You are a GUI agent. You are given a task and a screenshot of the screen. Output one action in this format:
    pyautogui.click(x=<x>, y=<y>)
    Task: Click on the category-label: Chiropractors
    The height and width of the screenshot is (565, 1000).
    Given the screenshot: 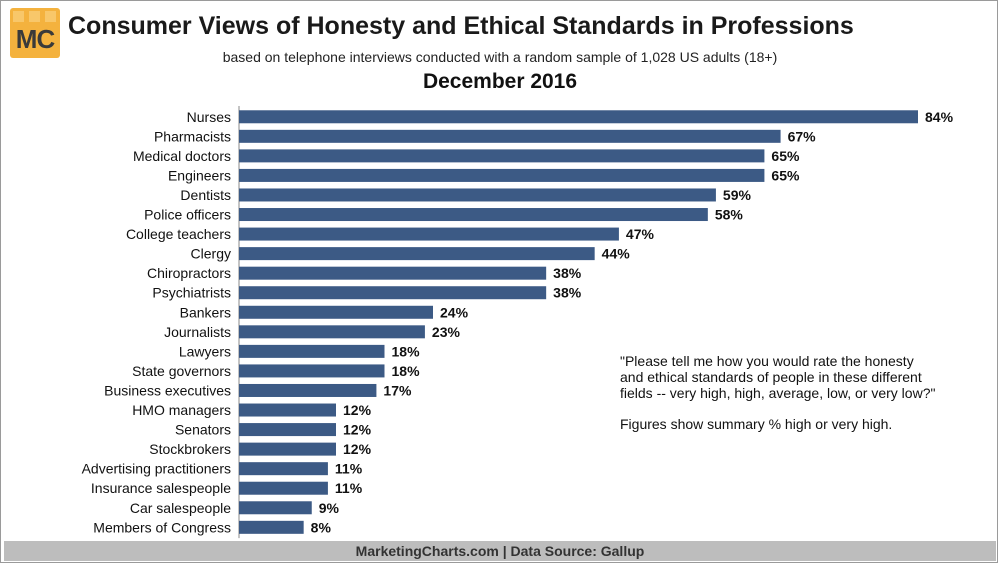 What is the action you would take?
    pyautogui.click(x=189, y=273)
    